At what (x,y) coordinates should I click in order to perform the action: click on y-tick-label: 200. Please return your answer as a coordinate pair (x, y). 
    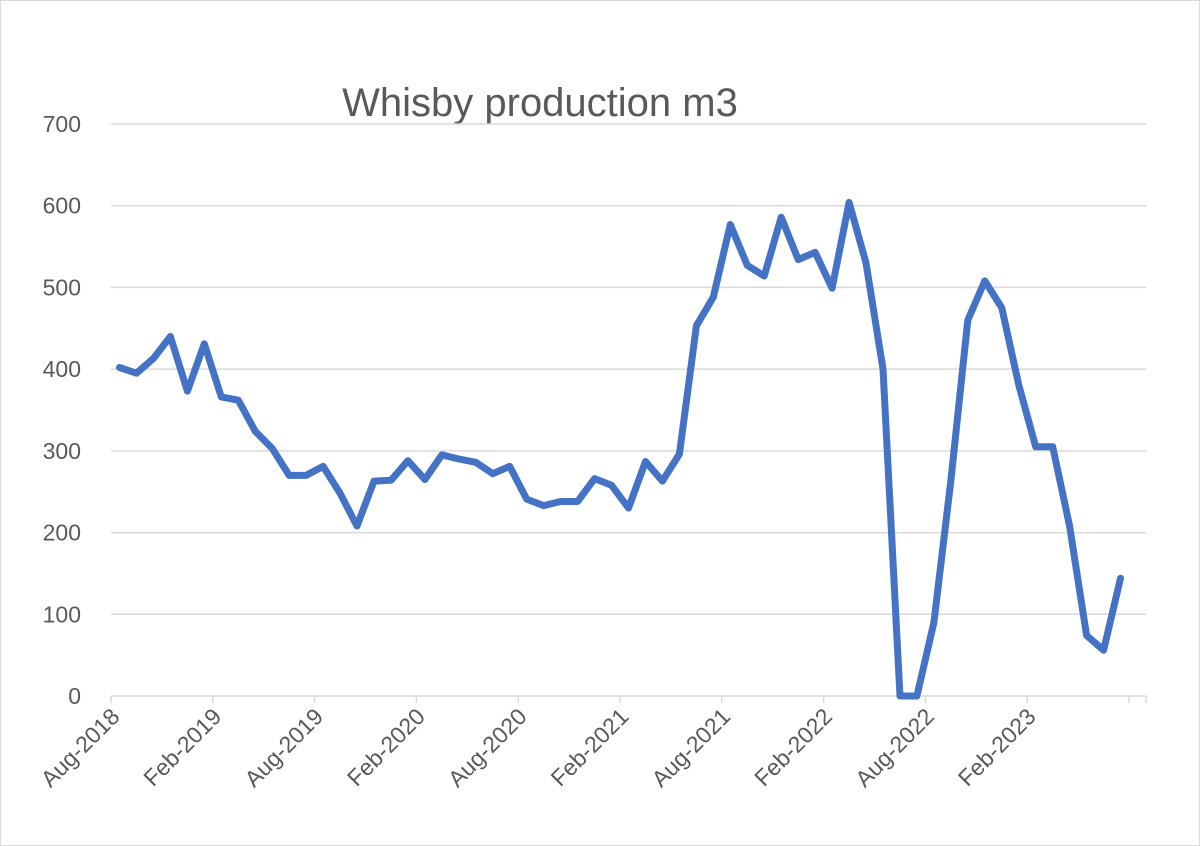
    Looking at the image, I should click on (62, 533).